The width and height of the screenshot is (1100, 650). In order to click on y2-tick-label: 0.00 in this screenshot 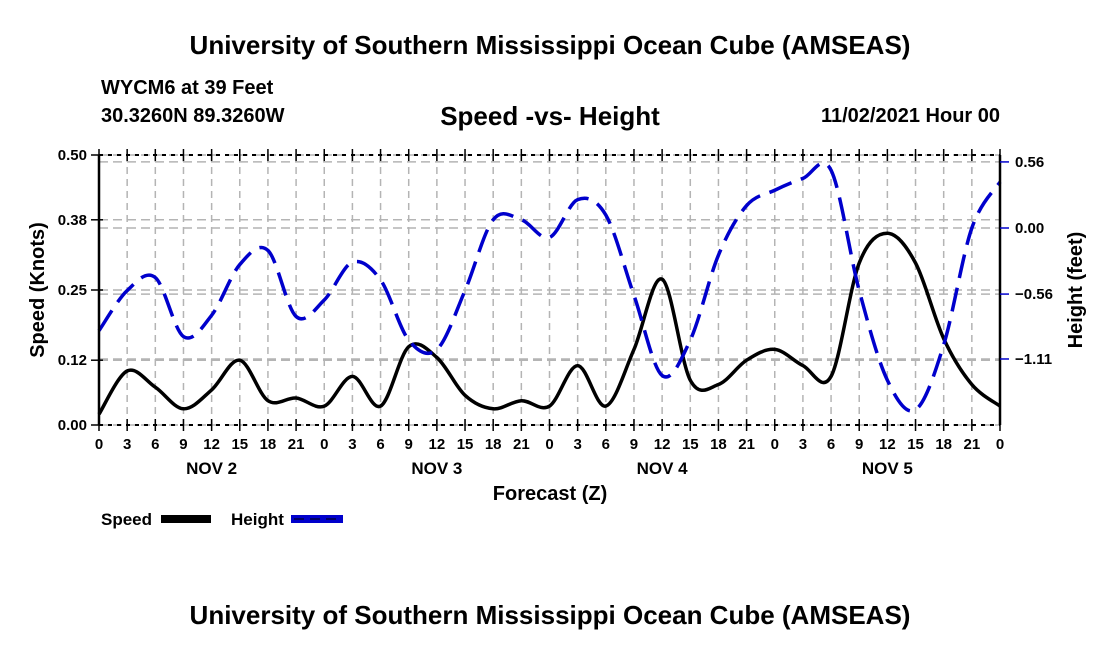, I will do `click(1029, 228)`.